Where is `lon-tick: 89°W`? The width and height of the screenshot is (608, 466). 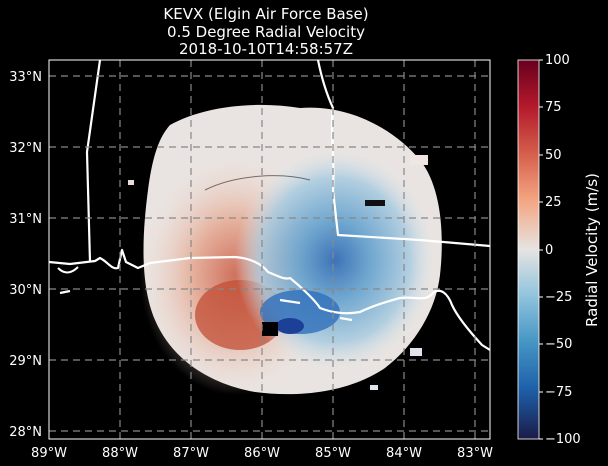 lon-tick: 89°W is located at coordinates (49, 453).